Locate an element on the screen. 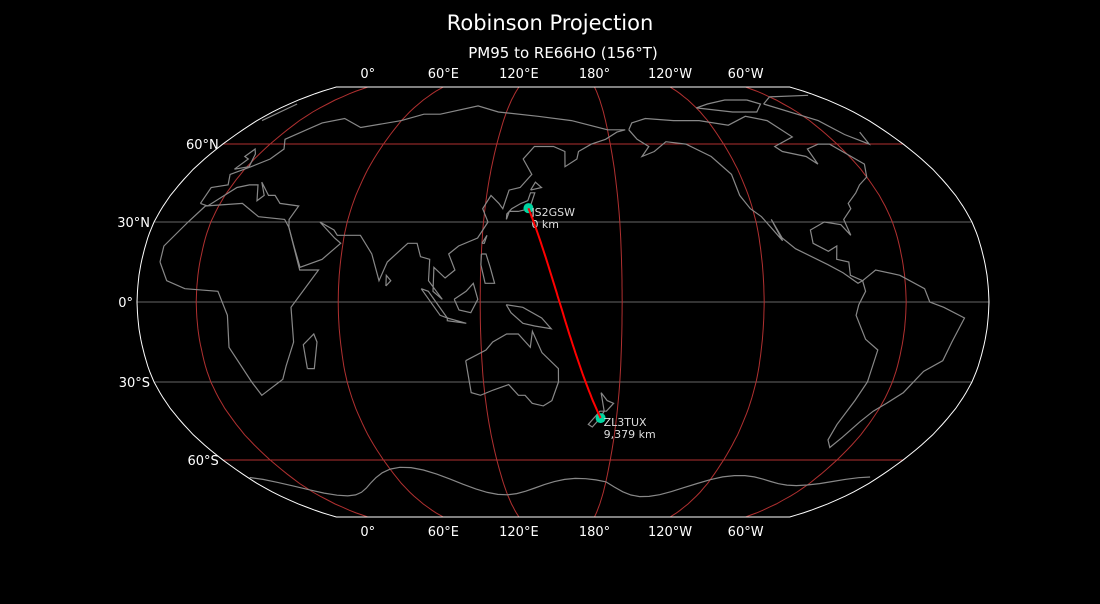  lat-label: 30°S is located at coordinates (134, 383).